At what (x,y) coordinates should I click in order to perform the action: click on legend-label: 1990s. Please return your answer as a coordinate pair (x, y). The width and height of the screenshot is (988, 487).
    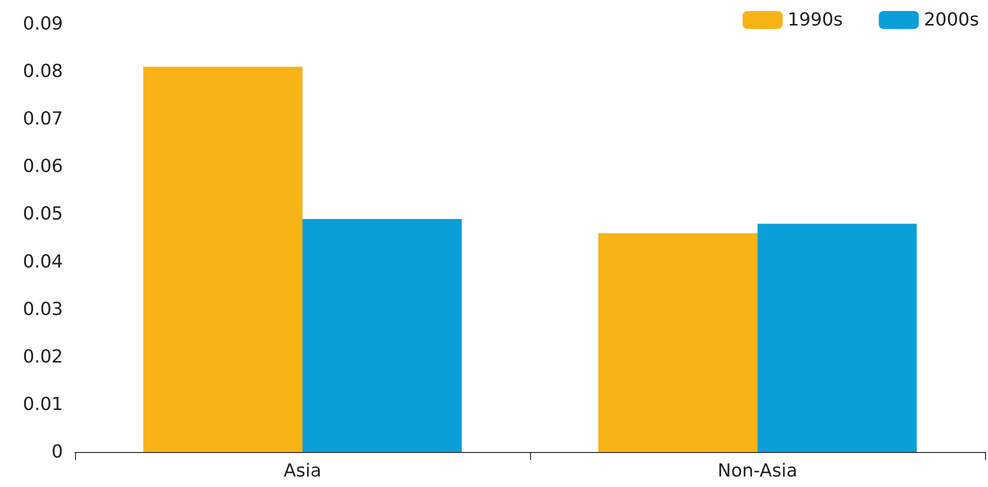
    Looking at the image, I should click on (815, 20).